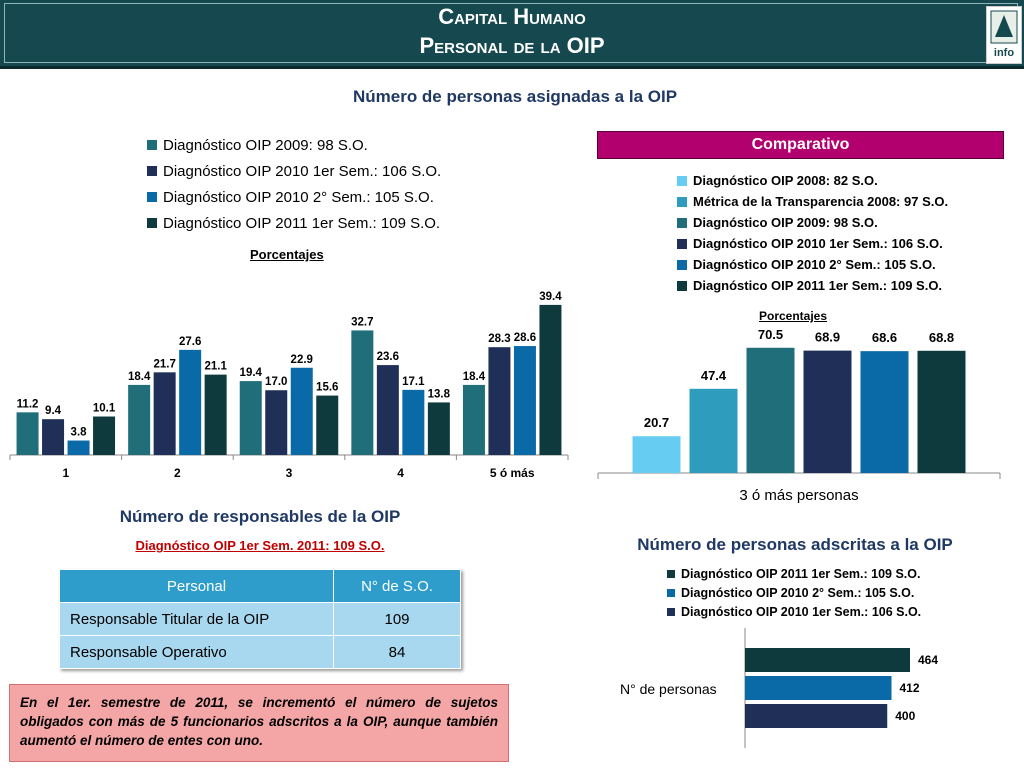  Describe the element at coordinates (413, 382) in the screenshot. I see `data-label: 17.1` at that location.